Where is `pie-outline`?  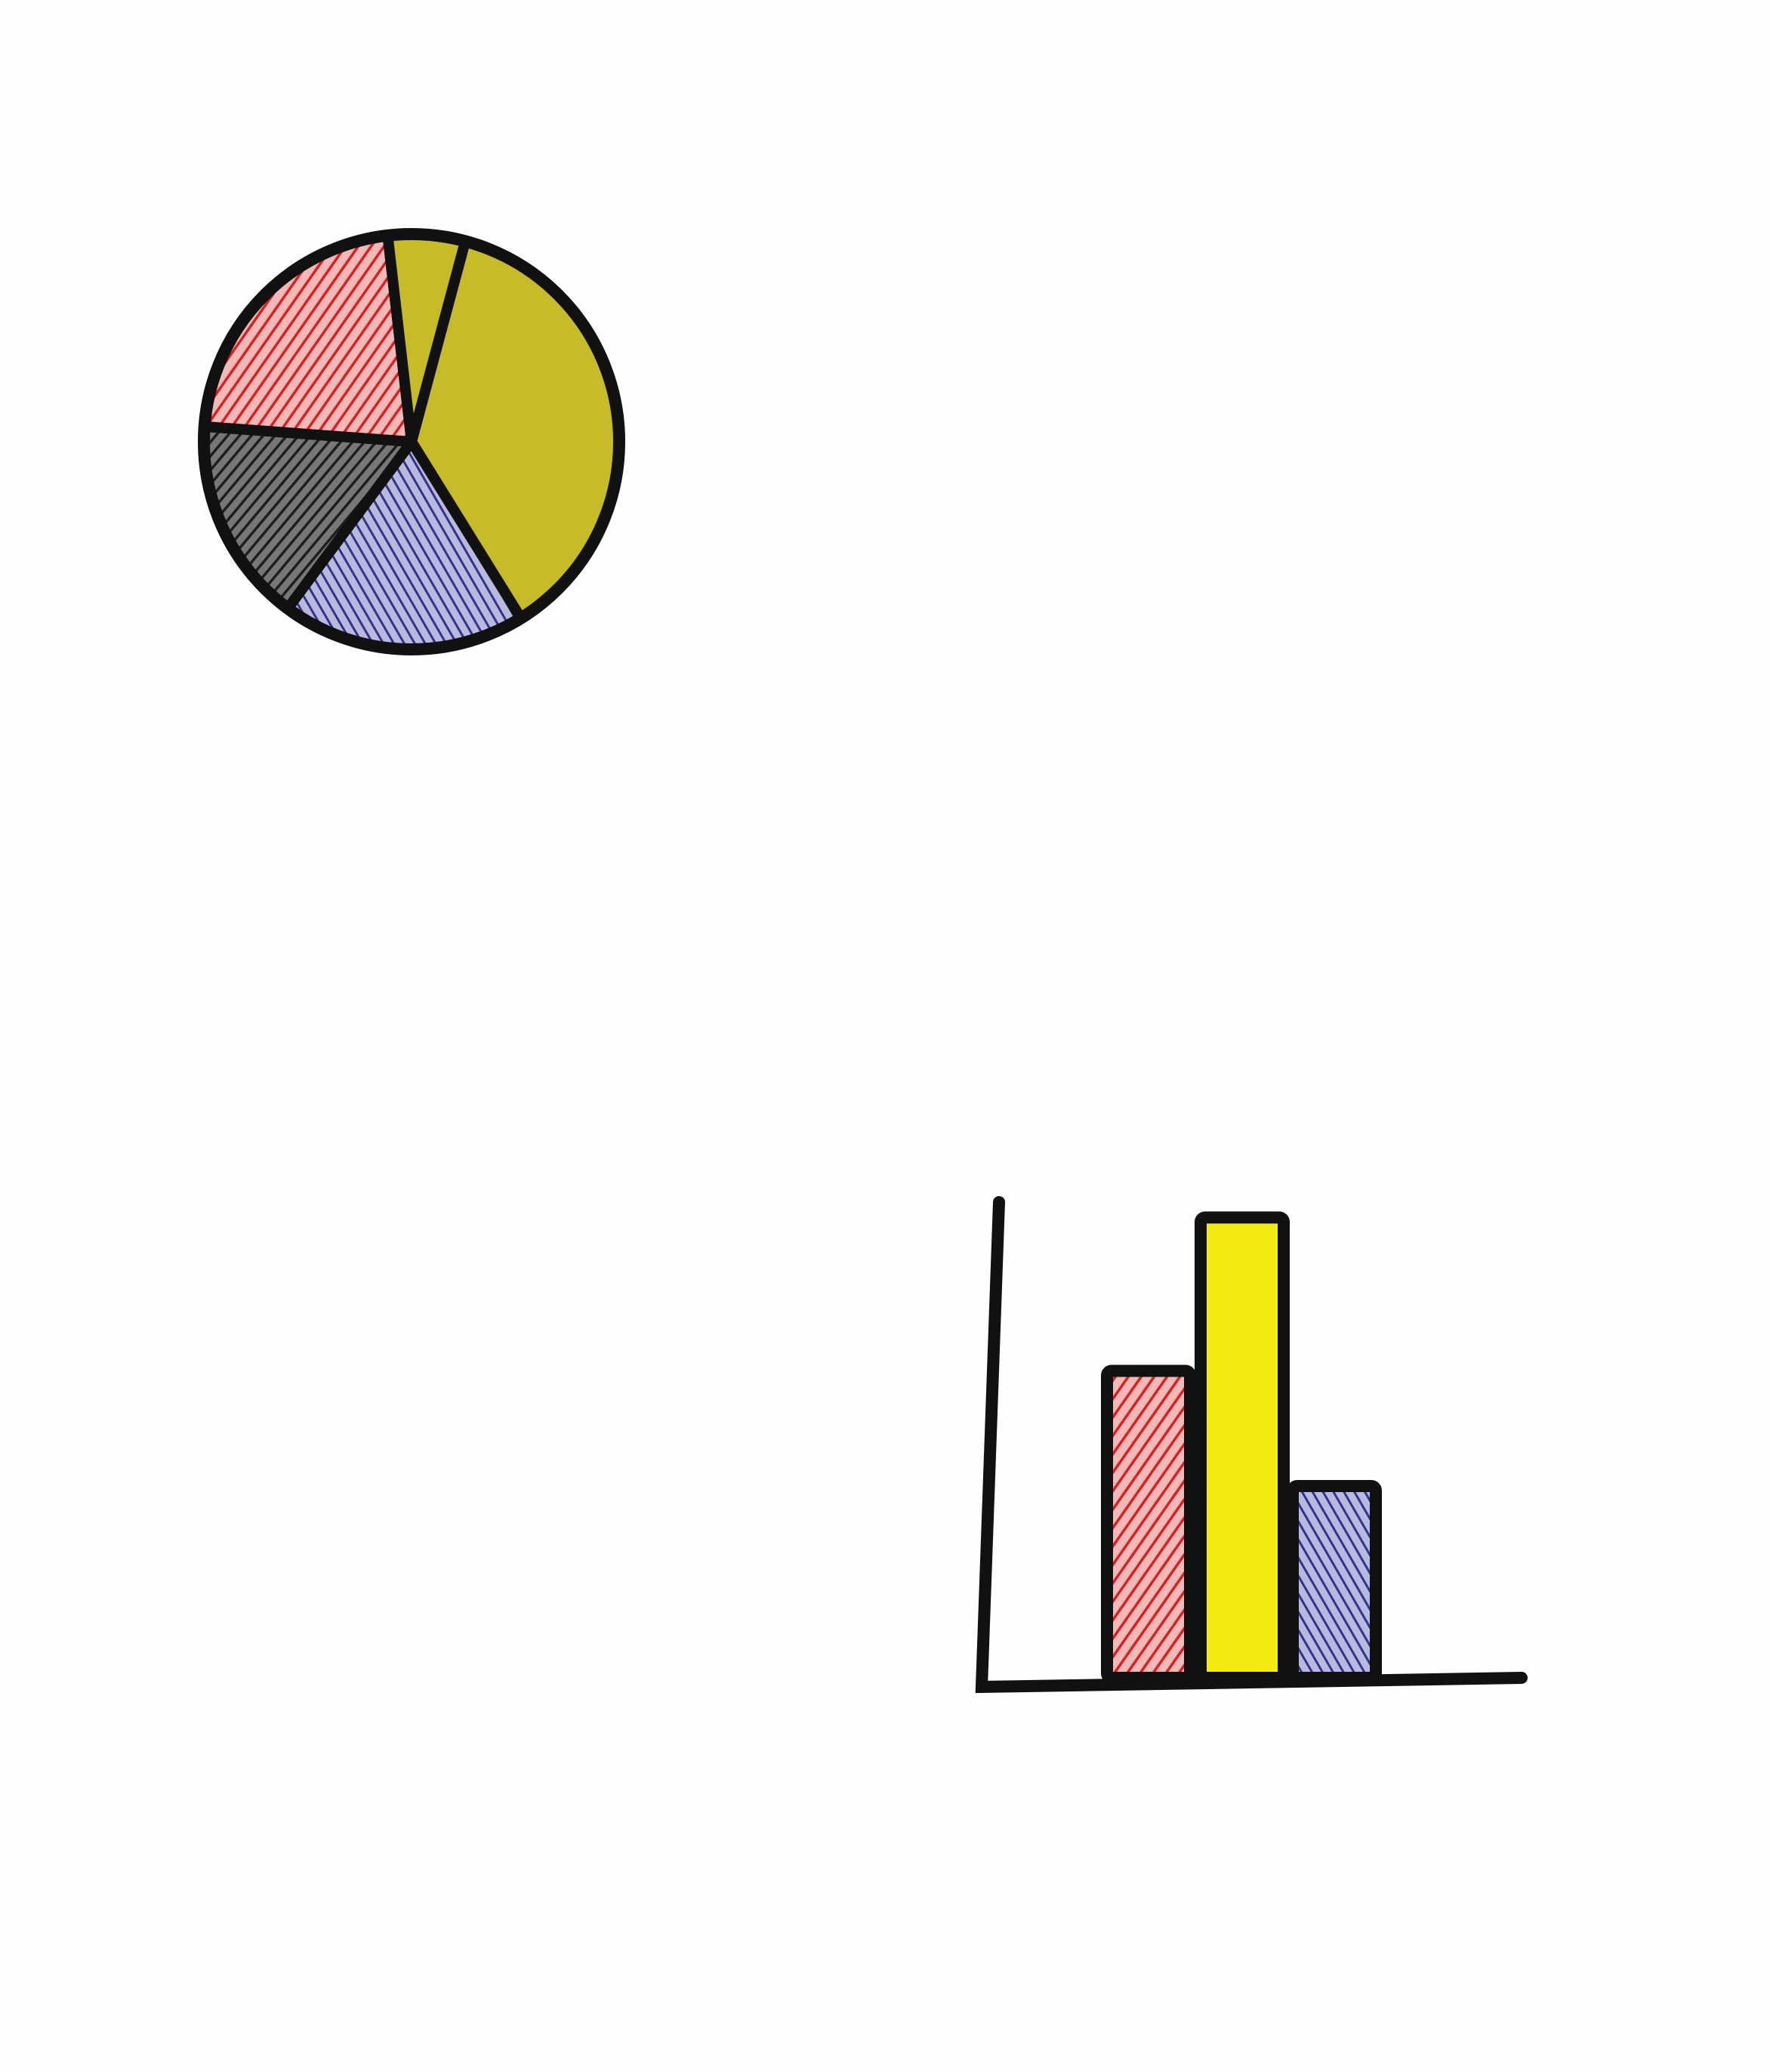
pie-outline is located at coordinates (411, 441).